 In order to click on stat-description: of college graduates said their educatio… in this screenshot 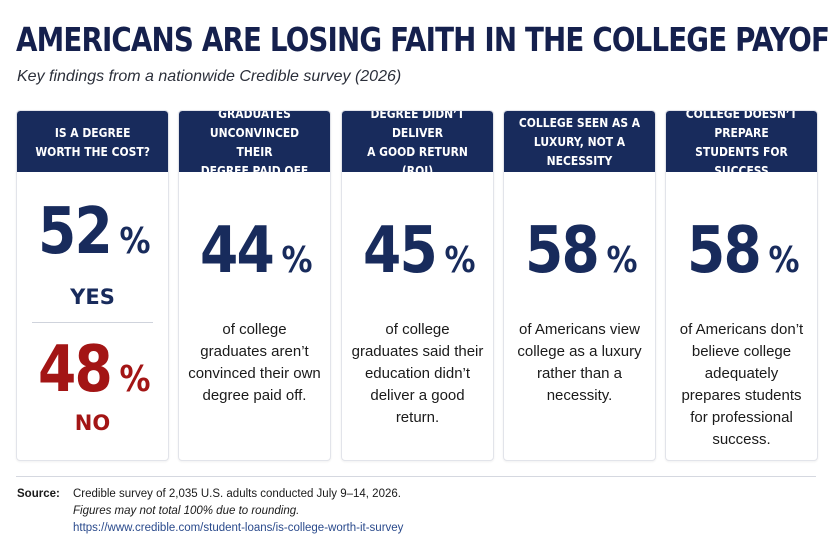, I will do `click(417, 373)`.